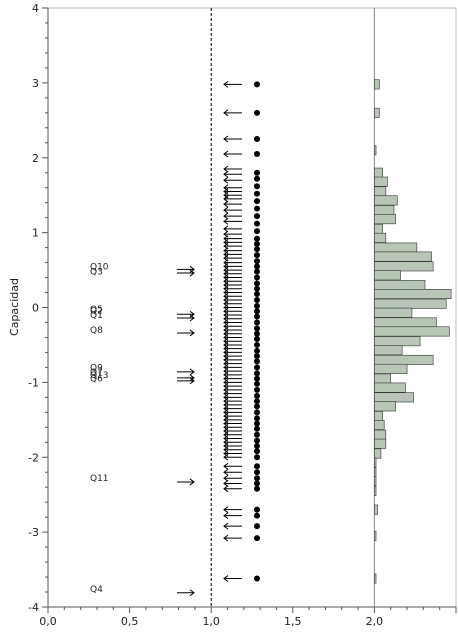 The height and width of the screenshot is (638, 458). I want to click on y-tick-label: -3, so click(33, 532).